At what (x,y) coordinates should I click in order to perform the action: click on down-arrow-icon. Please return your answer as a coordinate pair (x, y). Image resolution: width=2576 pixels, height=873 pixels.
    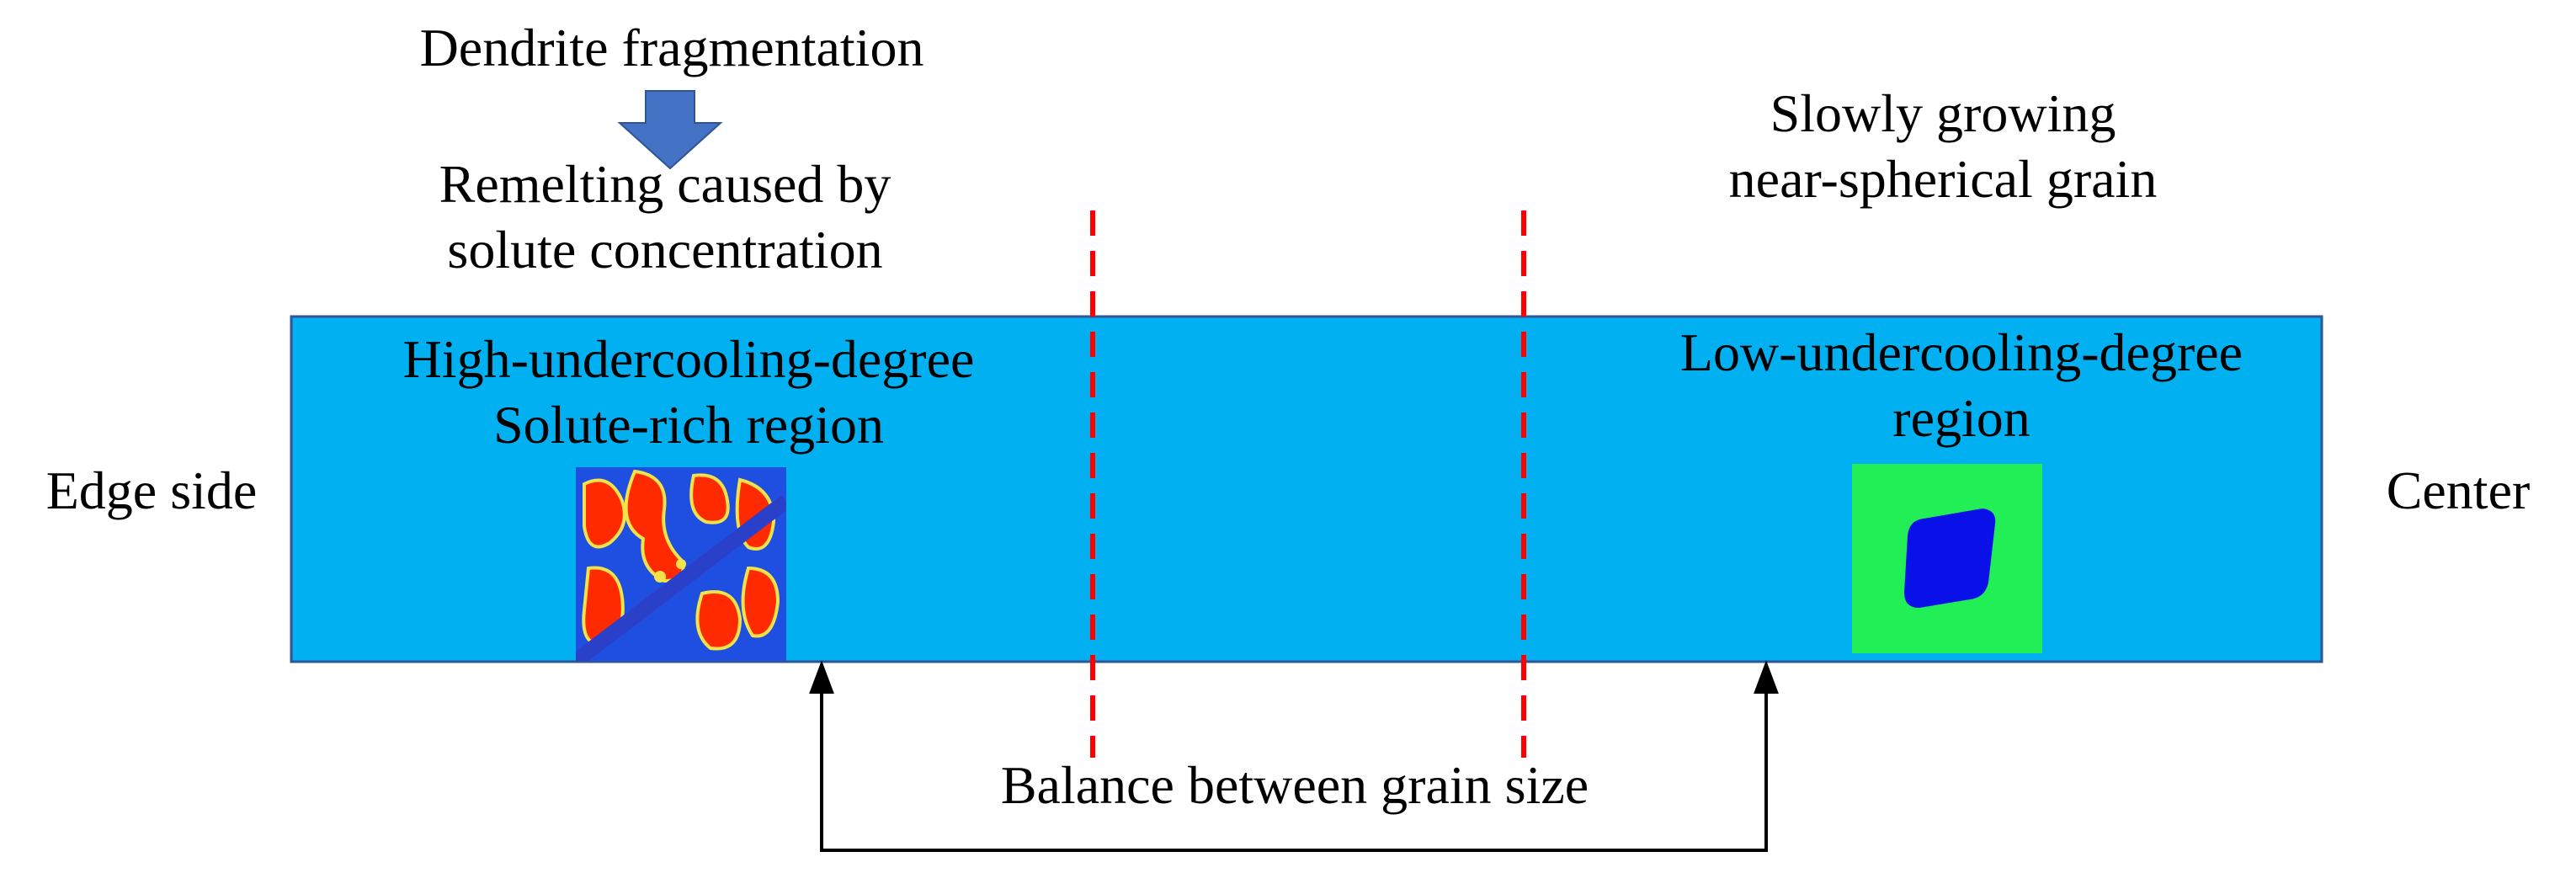
    Looking at the image, I should click on (670, 130).